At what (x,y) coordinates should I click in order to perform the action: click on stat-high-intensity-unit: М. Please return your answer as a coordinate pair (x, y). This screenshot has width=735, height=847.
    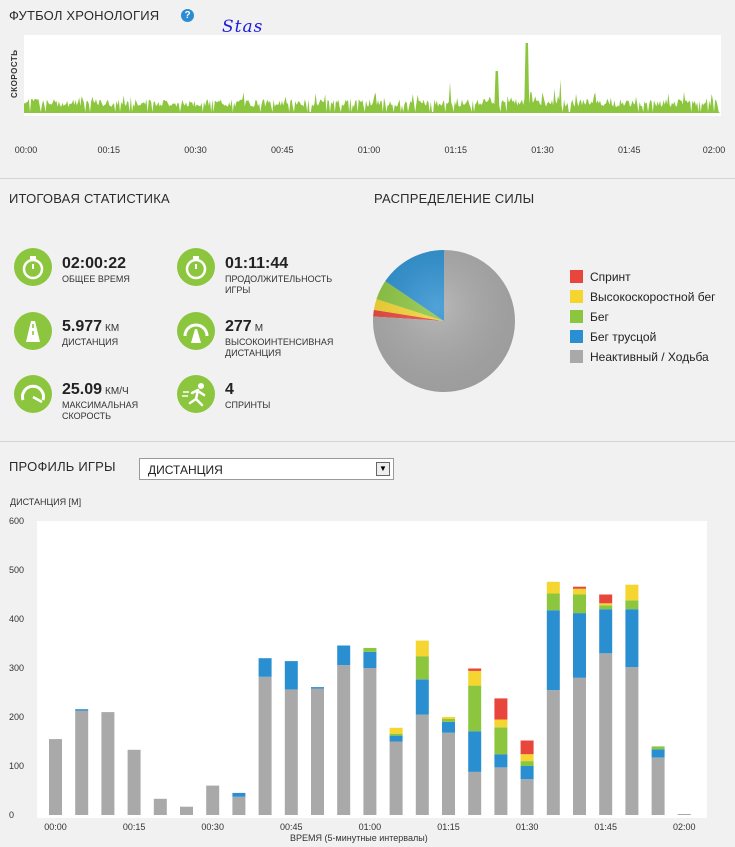
    Looking at the image, I should click on (259, 328).